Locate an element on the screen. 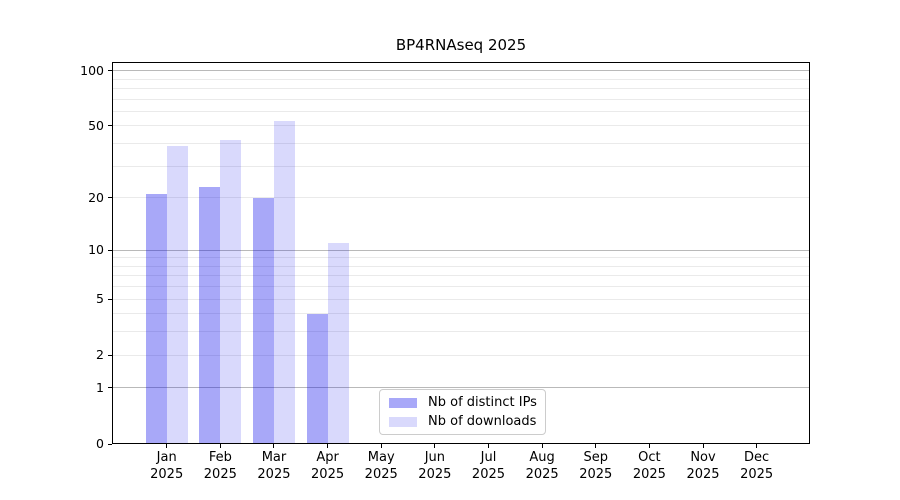  x-tick-month: May is located at coordinates (381, 457).